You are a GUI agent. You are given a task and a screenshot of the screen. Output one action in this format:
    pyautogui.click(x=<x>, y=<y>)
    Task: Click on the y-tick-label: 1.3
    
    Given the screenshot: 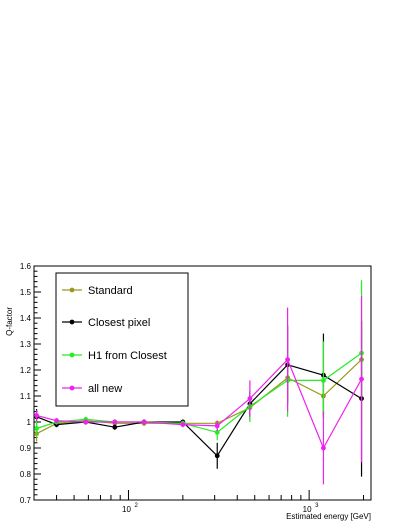 What is the action you would take?
    pyautogui.click(x=26, y=344)
    